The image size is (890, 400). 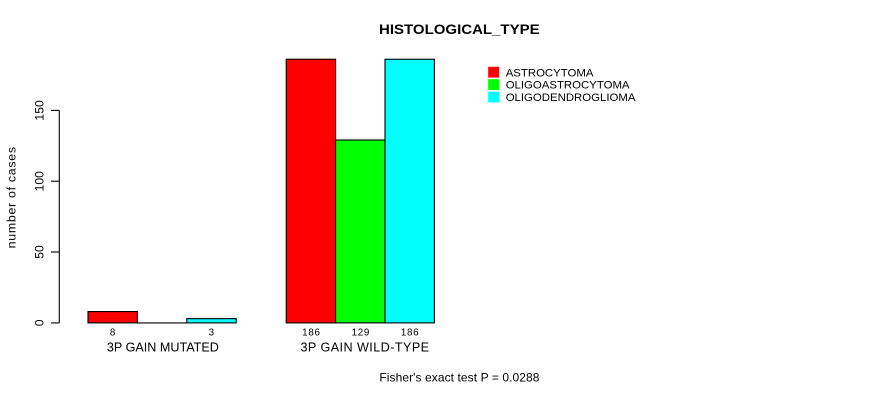 What do you see at coordinates (361, 333) in the screenshot?
I see `svg-text: 129` at bounding box center [361, 333].